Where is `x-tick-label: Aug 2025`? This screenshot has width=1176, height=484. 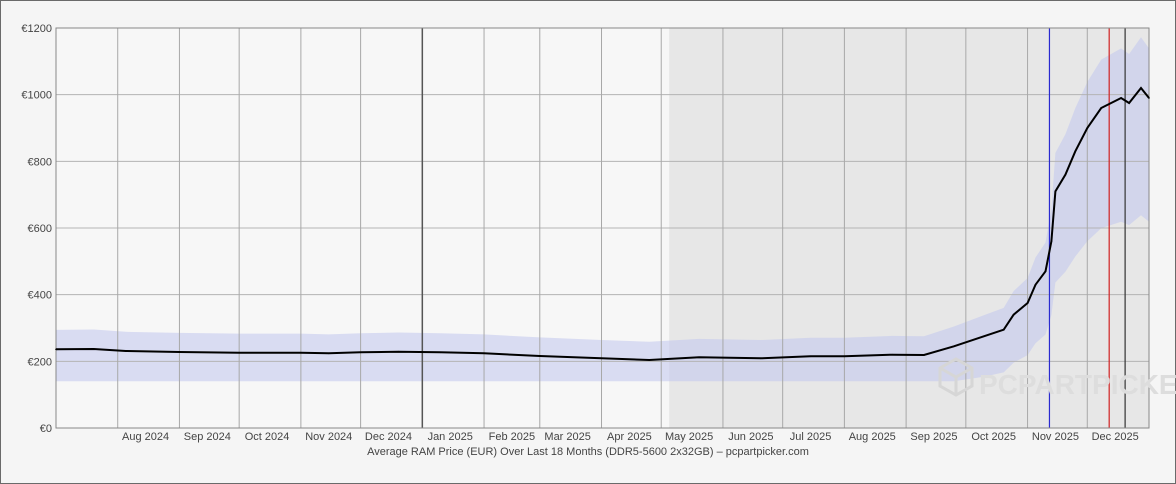 x-tick-label: Aug 2025 is located at coordinates (872, 437).